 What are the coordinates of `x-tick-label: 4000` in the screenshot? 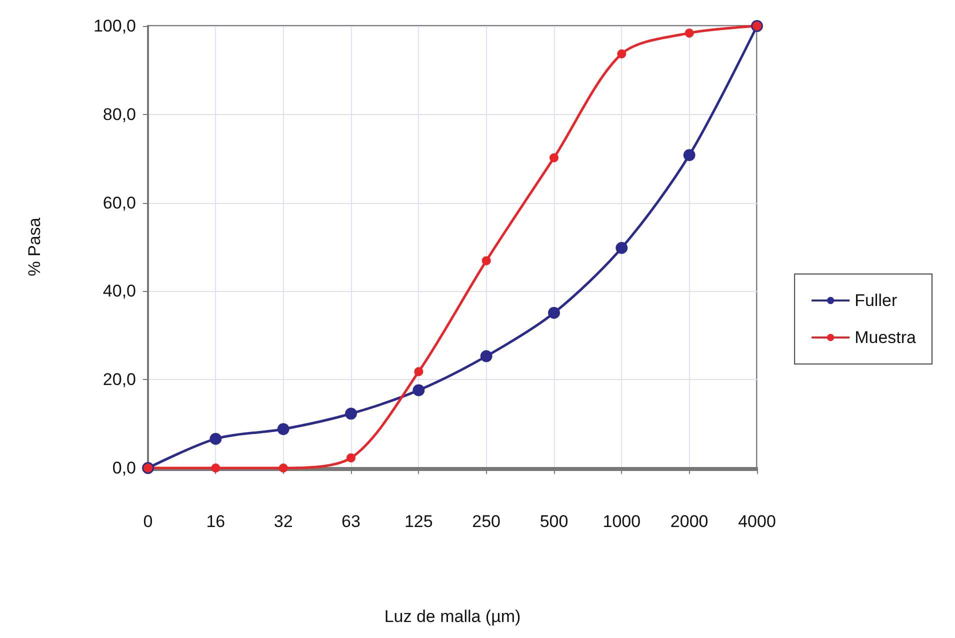 It's located at (757, 521).